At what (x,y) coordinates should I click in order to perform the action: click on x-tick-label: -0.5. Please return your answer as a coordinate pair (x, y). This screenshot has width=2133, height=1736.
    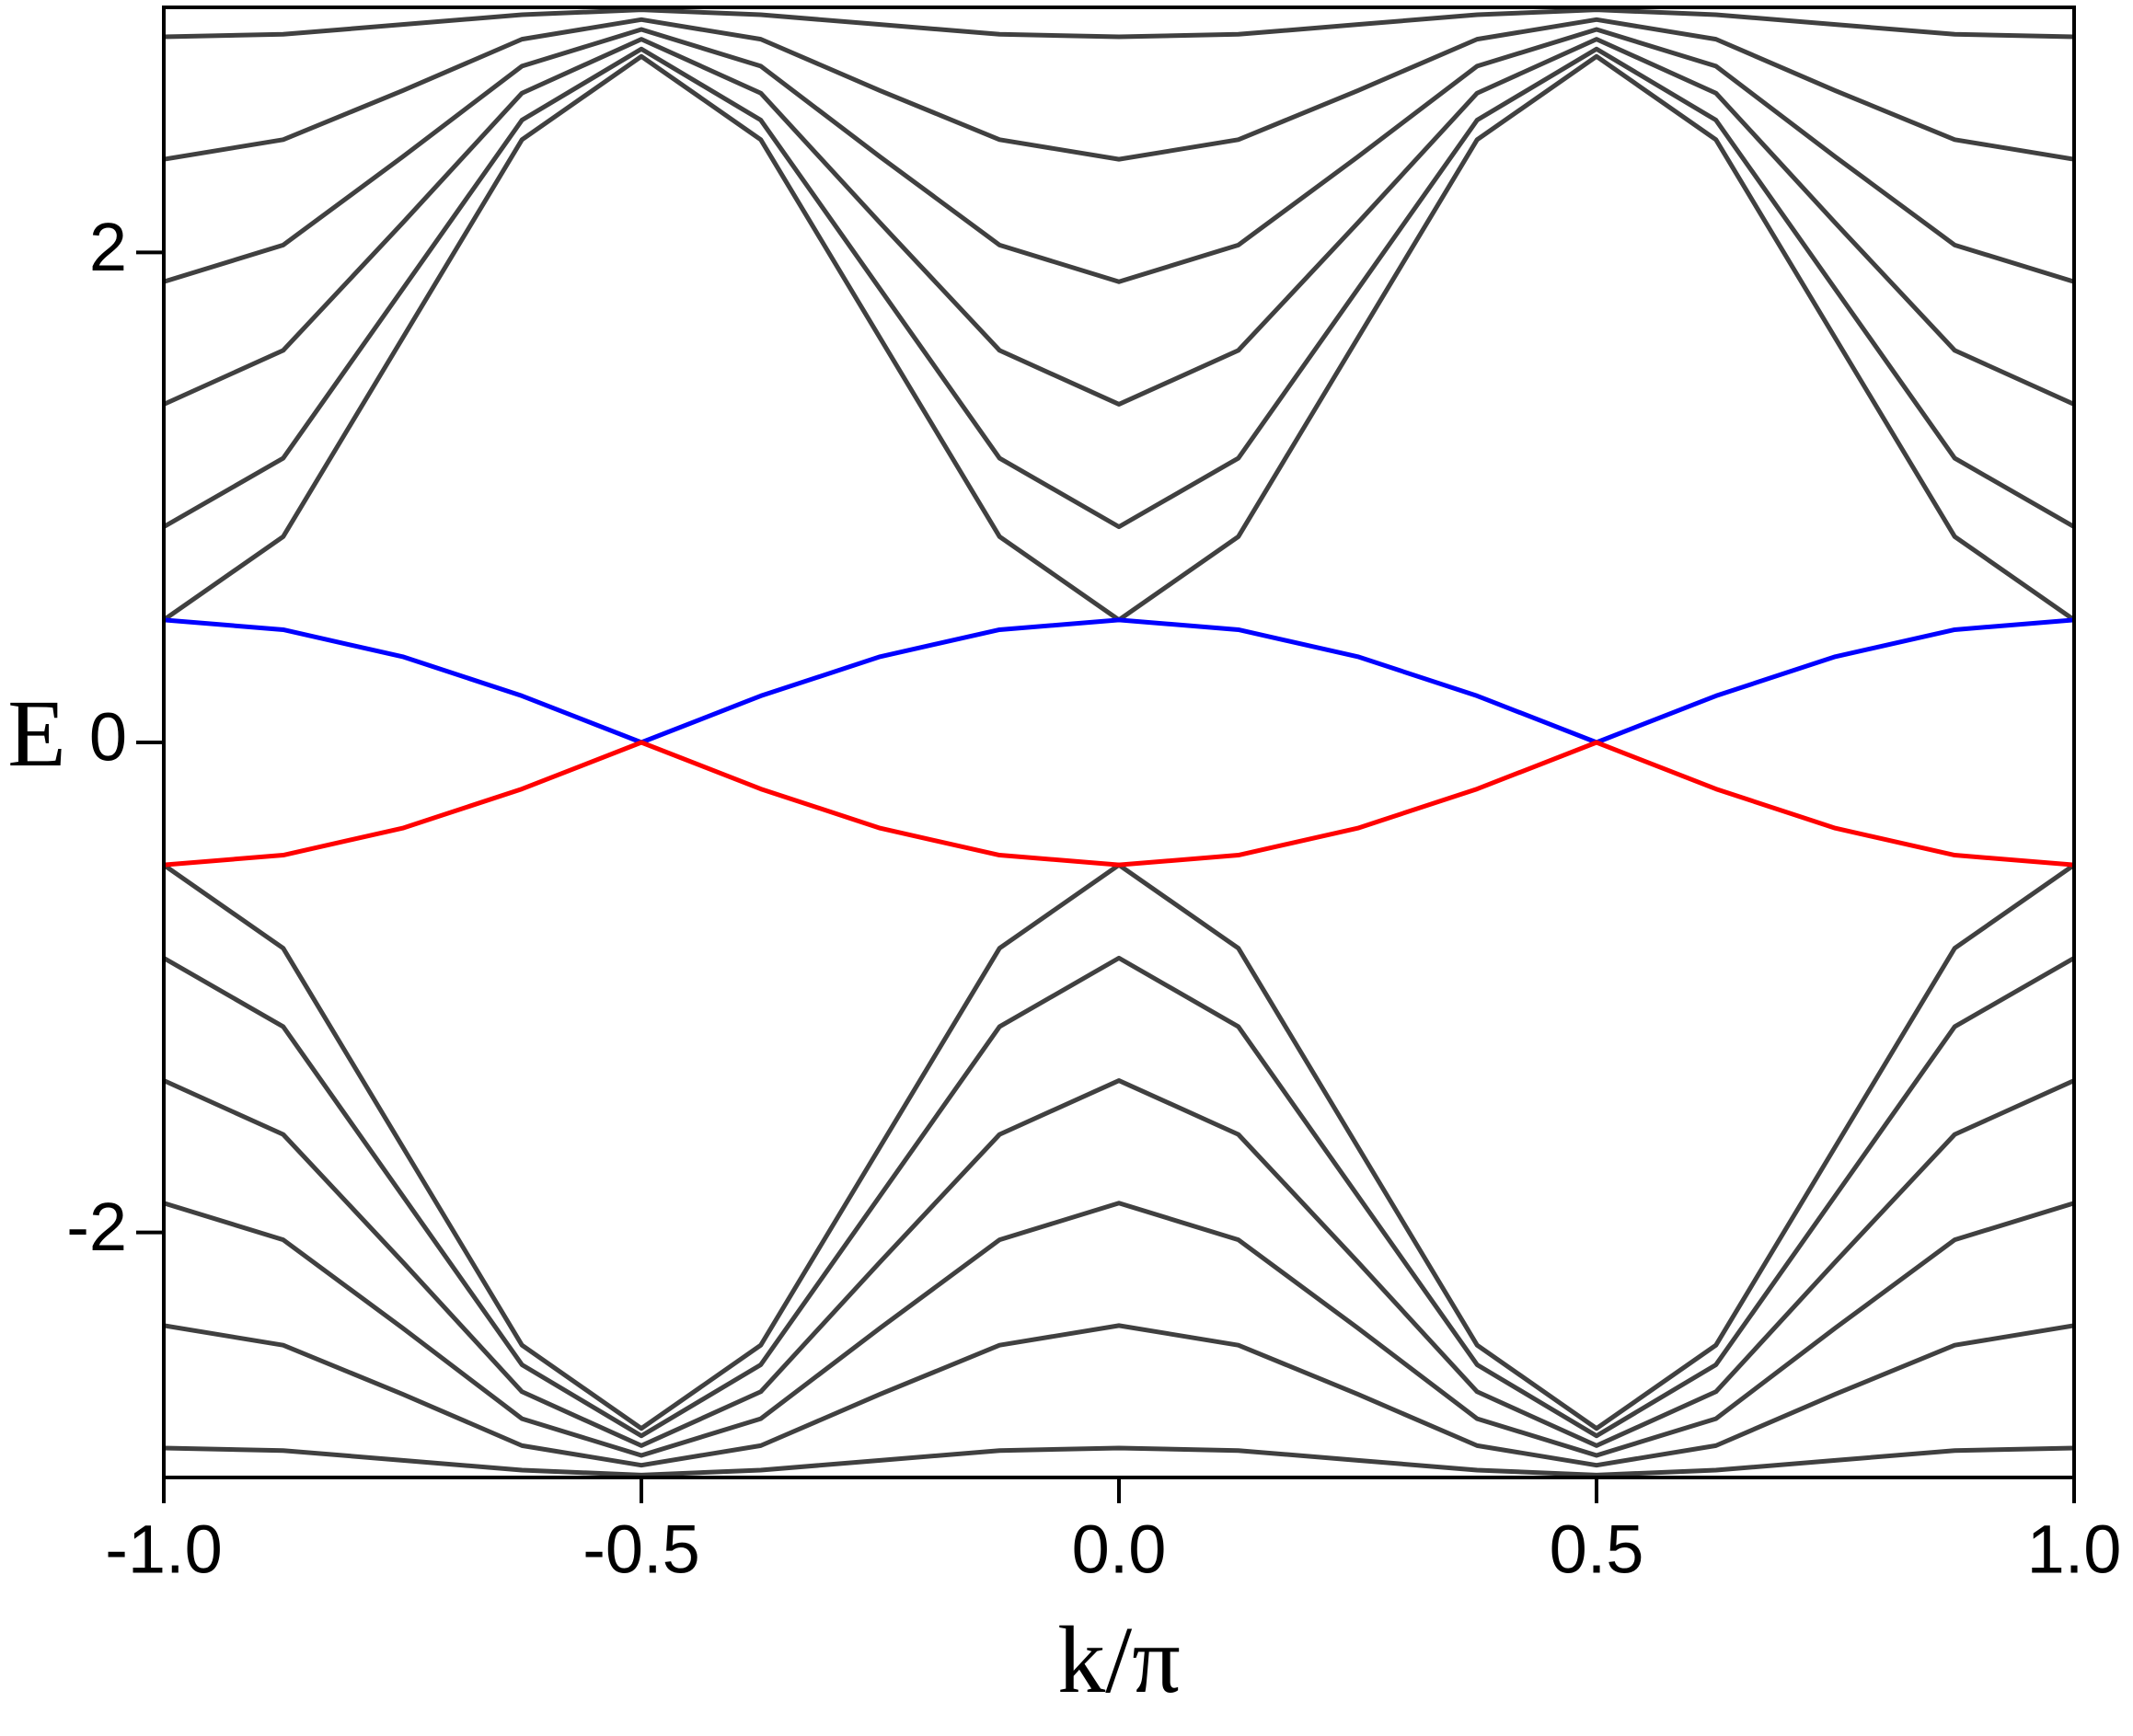
    Looking at the image, I should click on (641, 1550).